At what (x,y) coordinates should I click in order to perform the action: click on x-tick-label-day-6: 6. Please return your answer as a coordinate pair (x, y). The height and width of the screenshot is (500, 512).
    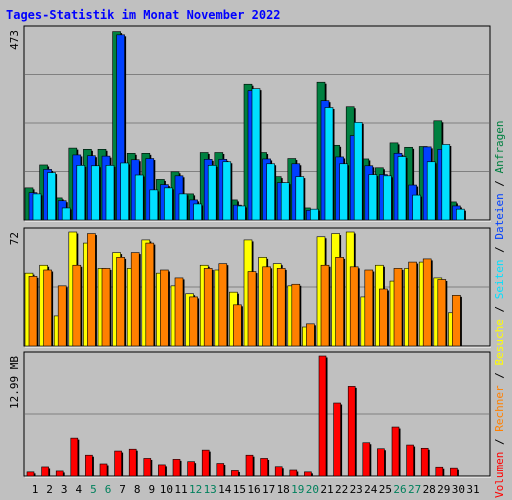
    Looking at the image, I should click on (108, 489).